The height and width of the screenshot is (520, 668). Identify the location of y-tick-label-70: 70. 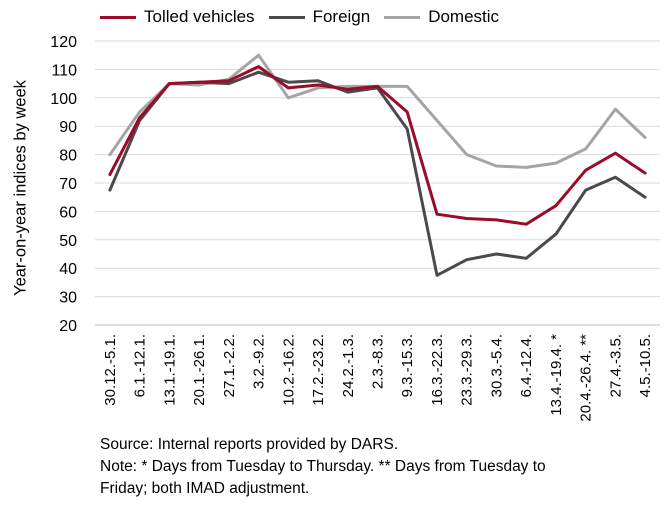
(68, 184).